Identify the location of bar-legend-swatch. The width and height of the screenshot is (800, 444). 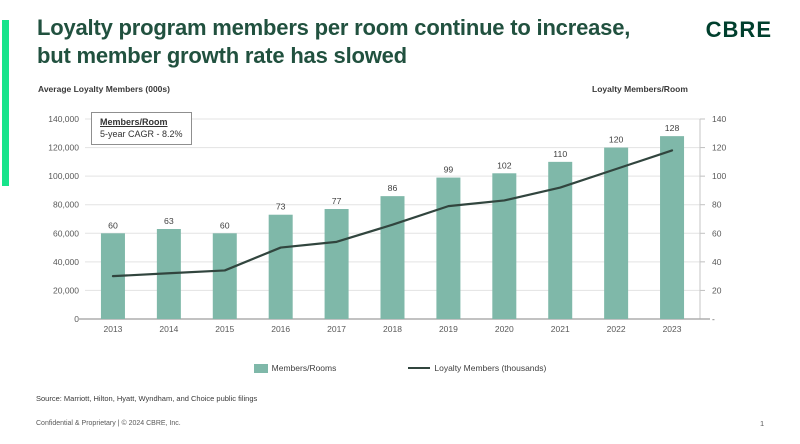
(260, 368).